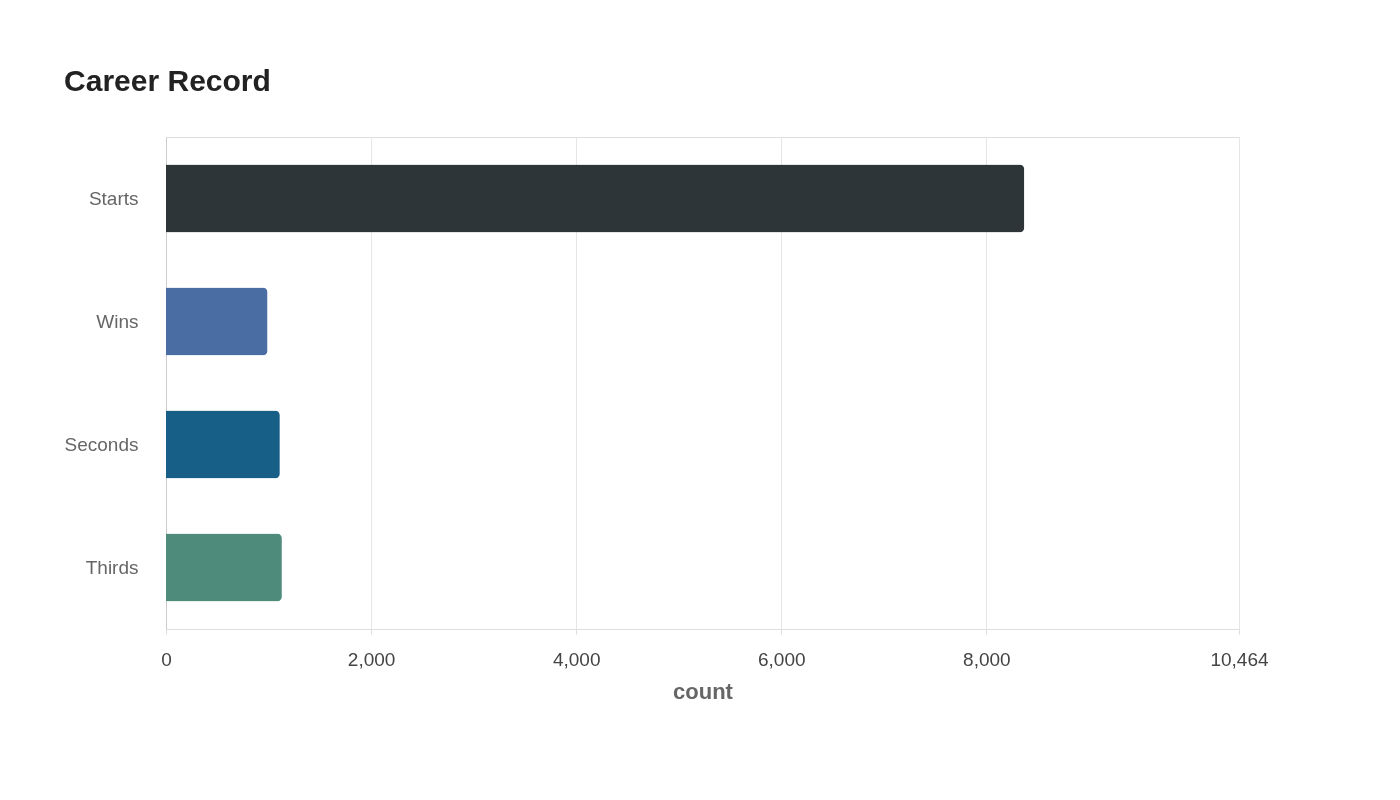 The image size is (1400, 800). What do you see at coordinates (117, 321) in the screenshot?
I see `y-tick-label: Wins` at bounding box center [117, 321].